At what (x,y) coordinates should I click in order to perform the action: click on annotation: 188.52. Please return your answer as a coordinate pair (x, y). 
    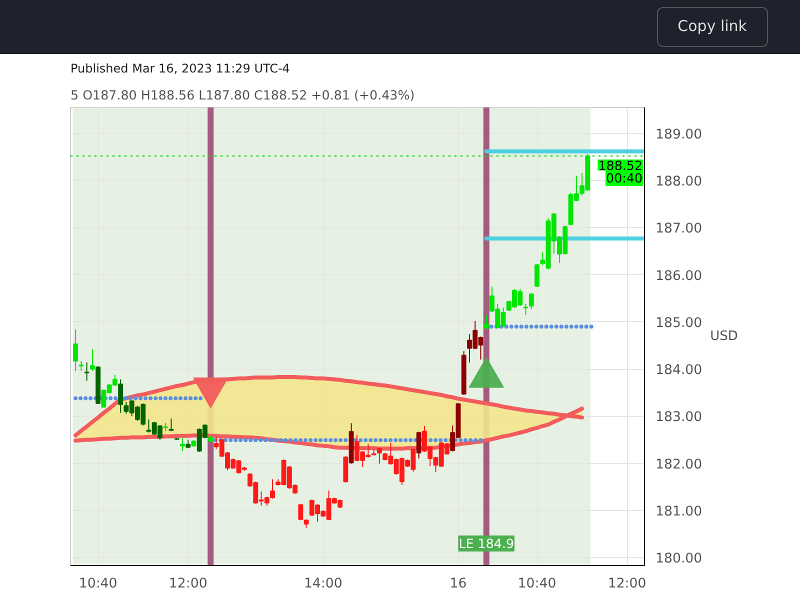
    Looking at the image, I should click on (620, 166).